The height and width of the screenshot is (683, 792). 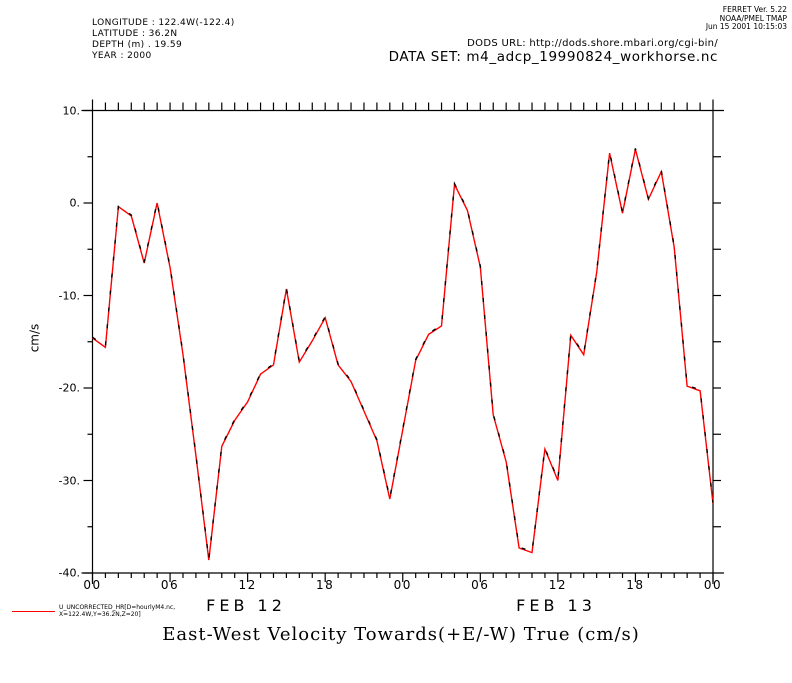 I want to click on y-tick-label: -20., so click(x=69, y=388).